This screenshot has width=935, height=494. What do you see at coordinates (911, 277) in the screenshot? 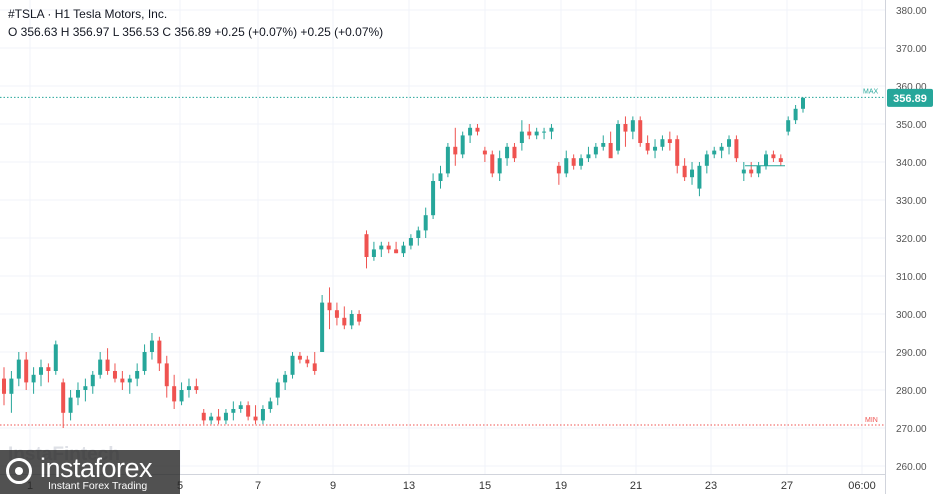
I see `price-tick-label: 310.00` at bounding box center [911, 277].